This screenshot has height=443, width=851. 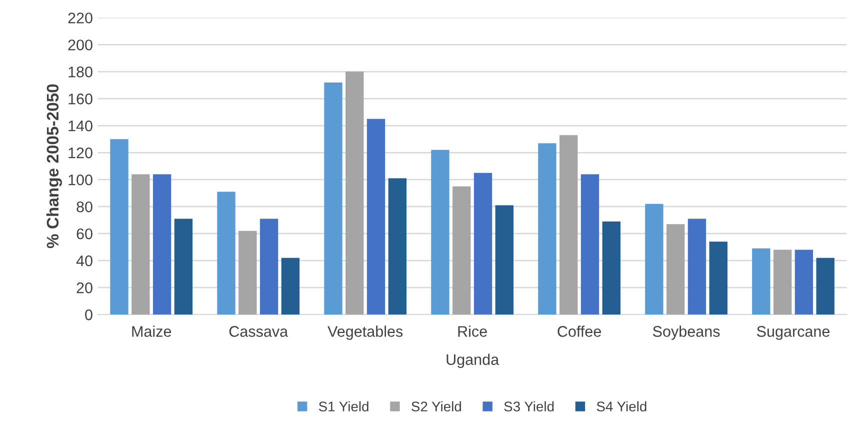 What do you see at coordinates (84, 206) in the screenshot?
I see `y-tick-label: 80` at bounding box center [84, 206].